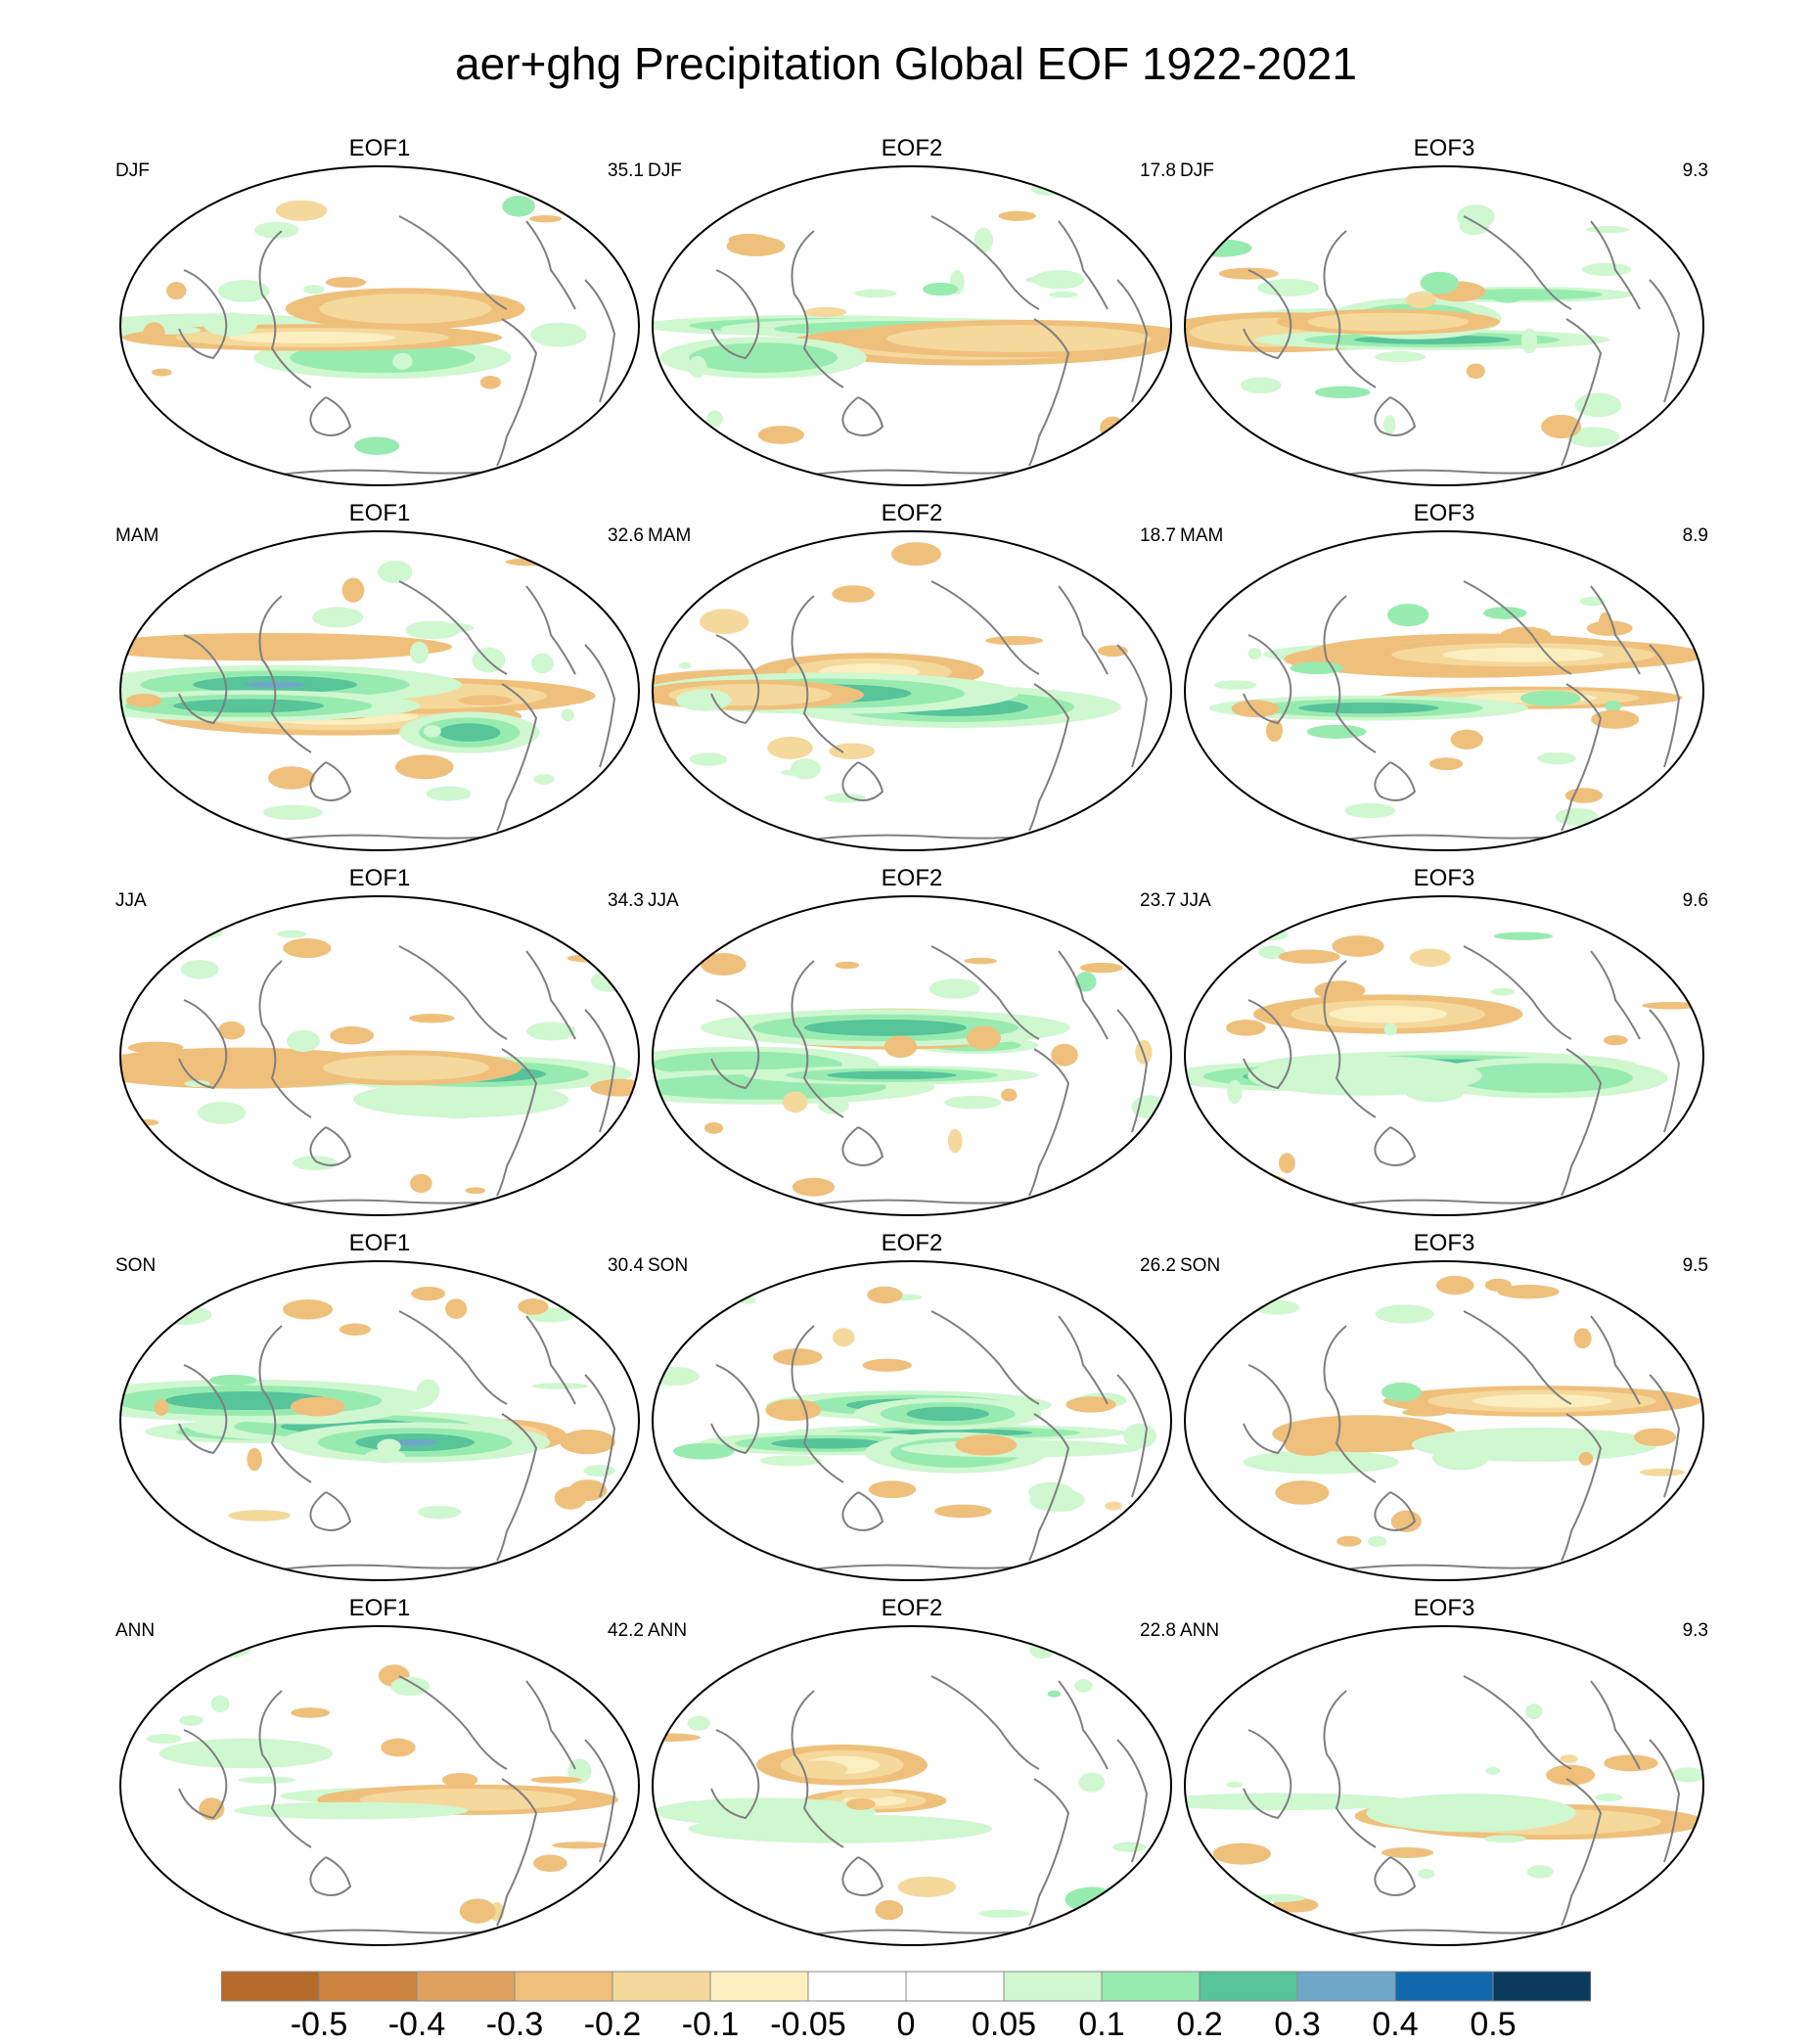 This screenshot has height=2044, width=1812. I want to click on panel-season-label: MAM, so click(1202, 535).